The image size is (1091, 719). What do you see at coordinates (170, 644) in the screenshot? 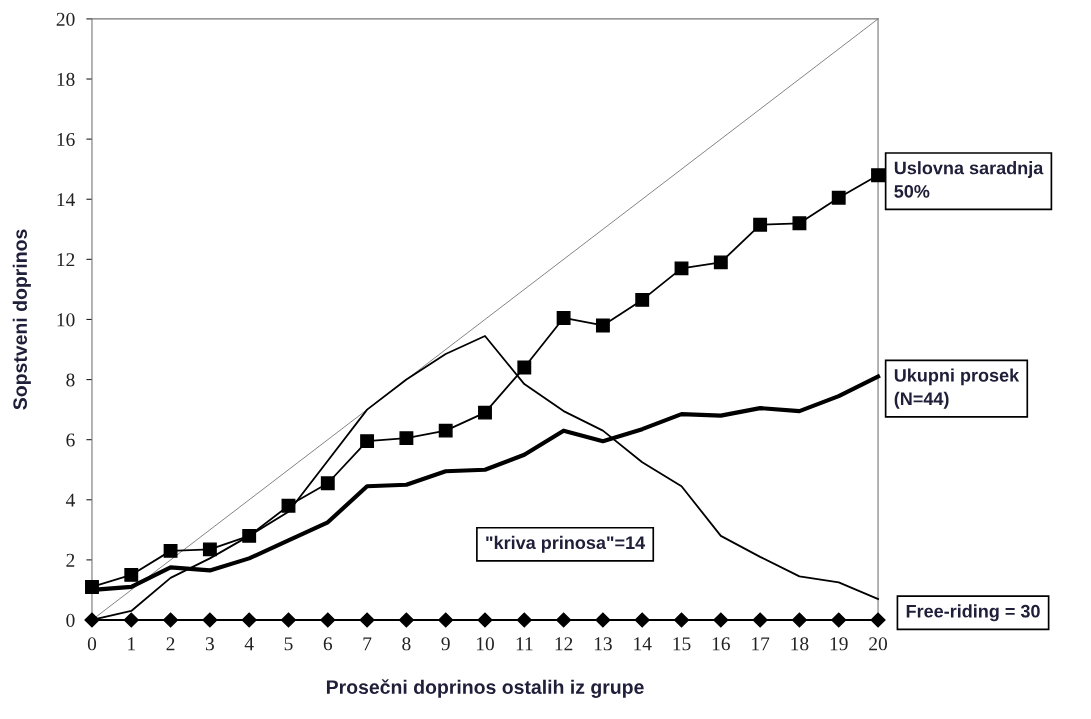
I see `x-tick-label: 2` at bounding box center [170, 644].